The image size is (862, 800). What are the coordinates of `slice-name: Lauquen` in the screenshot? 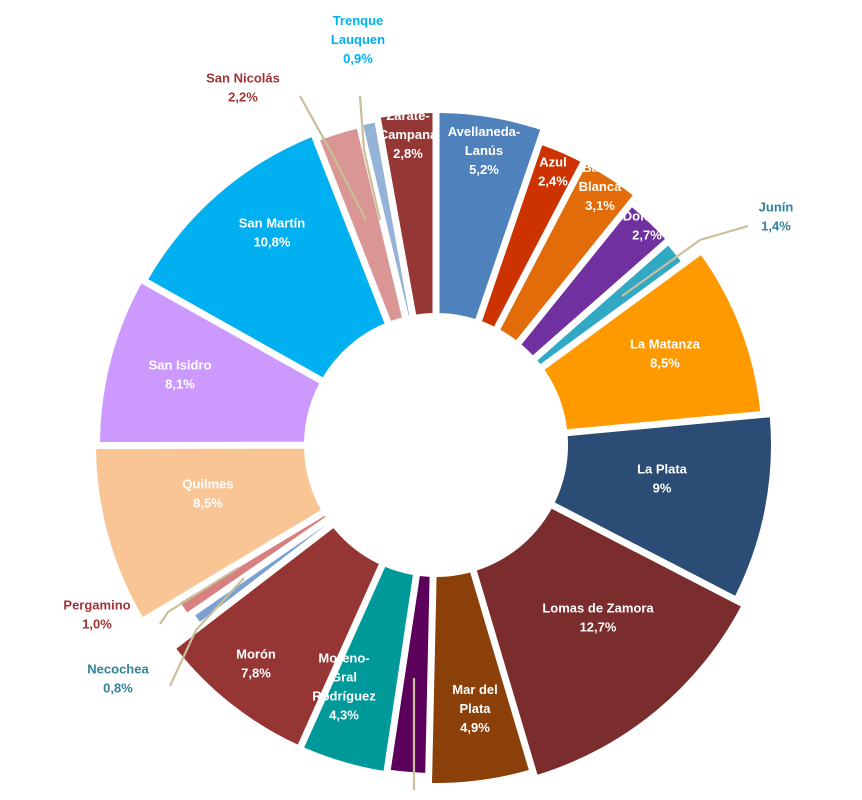 It's located at (358, 39).